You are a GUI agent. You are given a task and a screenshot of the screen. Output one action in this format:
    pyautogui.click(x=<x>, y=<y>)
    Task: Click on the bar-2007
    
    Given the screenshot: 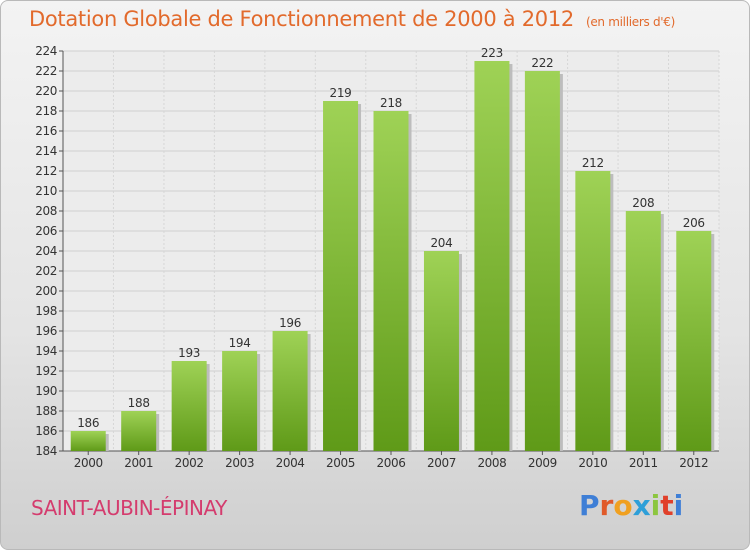 What is the action you would take?
    pyautogui.click(x=441, y=351)
    